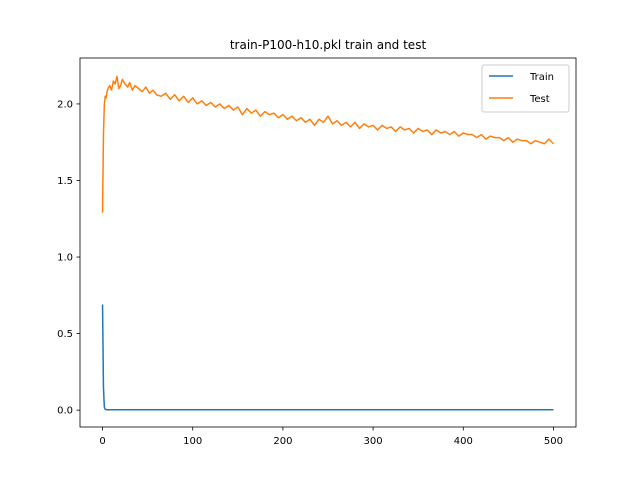 The image size is (640, 480). I want to click on y-tick-label: 0.5, so click(65, 334).